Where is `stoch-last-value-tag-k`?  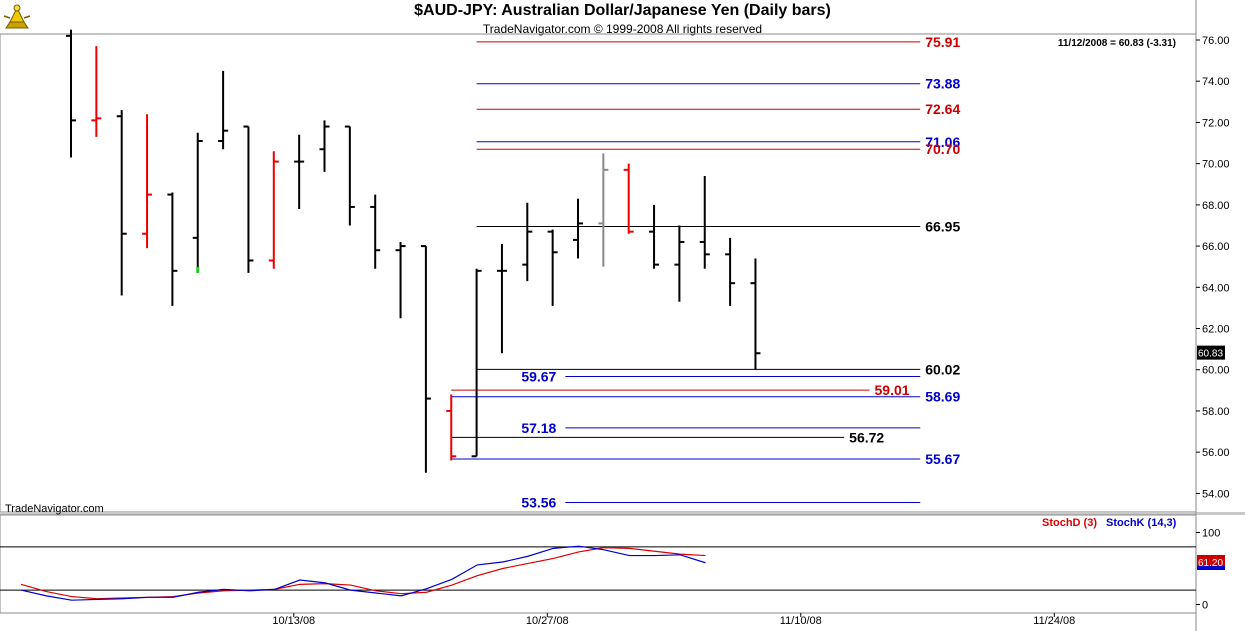 stoch-last-value-tag-k is located at coordinates (1211, 568).